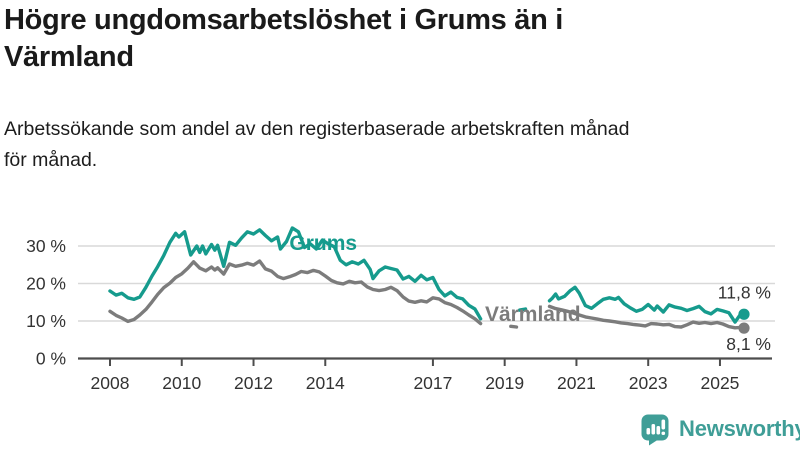 The image size is (800, 450). Describe the element at coordinates (110, 383) in the screenshot. I see `x-tick-label-2008: 2008` at that location.